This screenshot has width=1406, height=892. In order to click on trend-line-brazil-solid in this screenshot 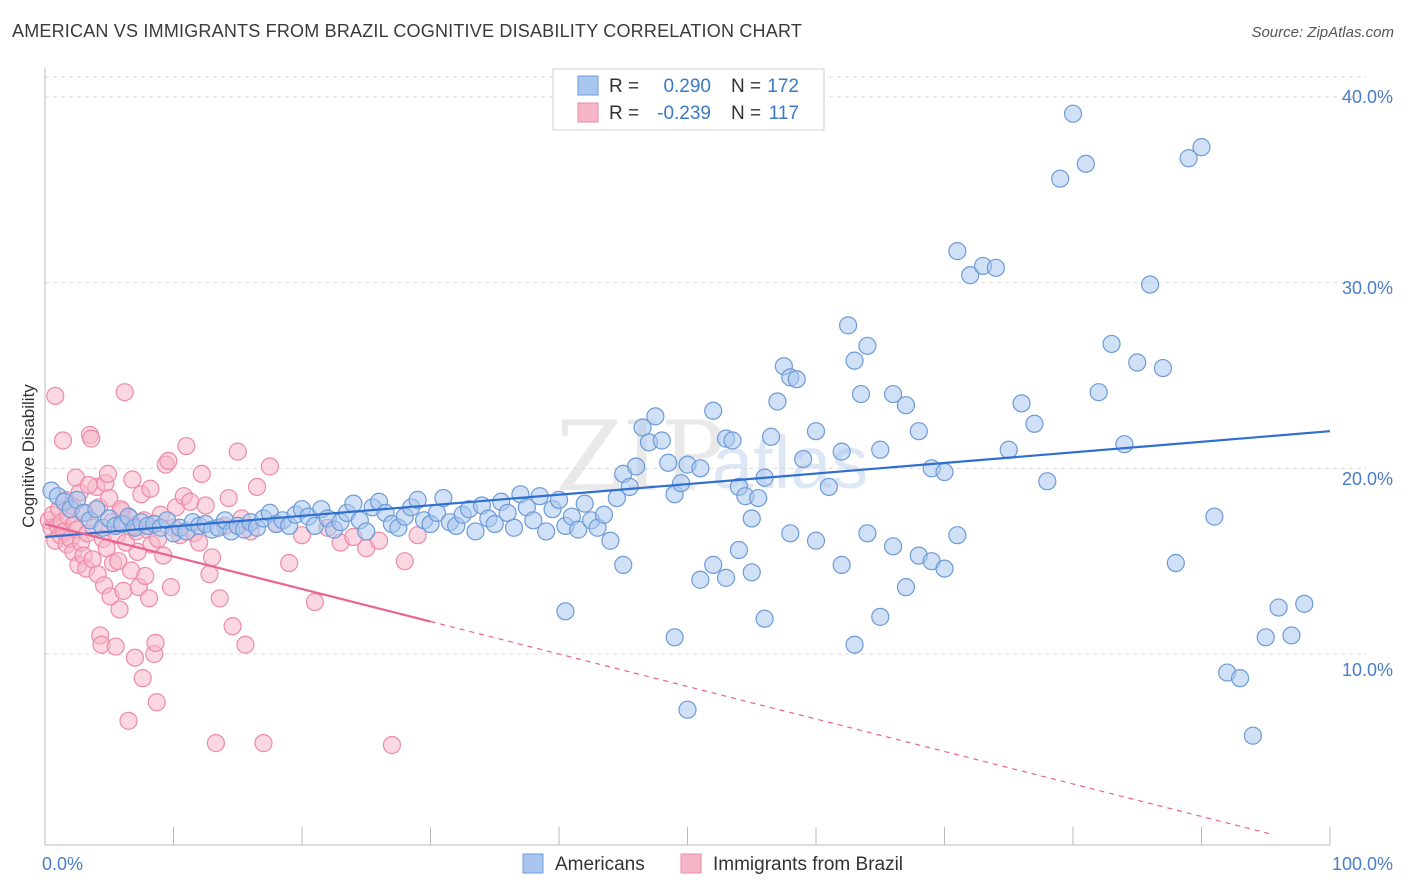, I will do `click(237, 572)`.